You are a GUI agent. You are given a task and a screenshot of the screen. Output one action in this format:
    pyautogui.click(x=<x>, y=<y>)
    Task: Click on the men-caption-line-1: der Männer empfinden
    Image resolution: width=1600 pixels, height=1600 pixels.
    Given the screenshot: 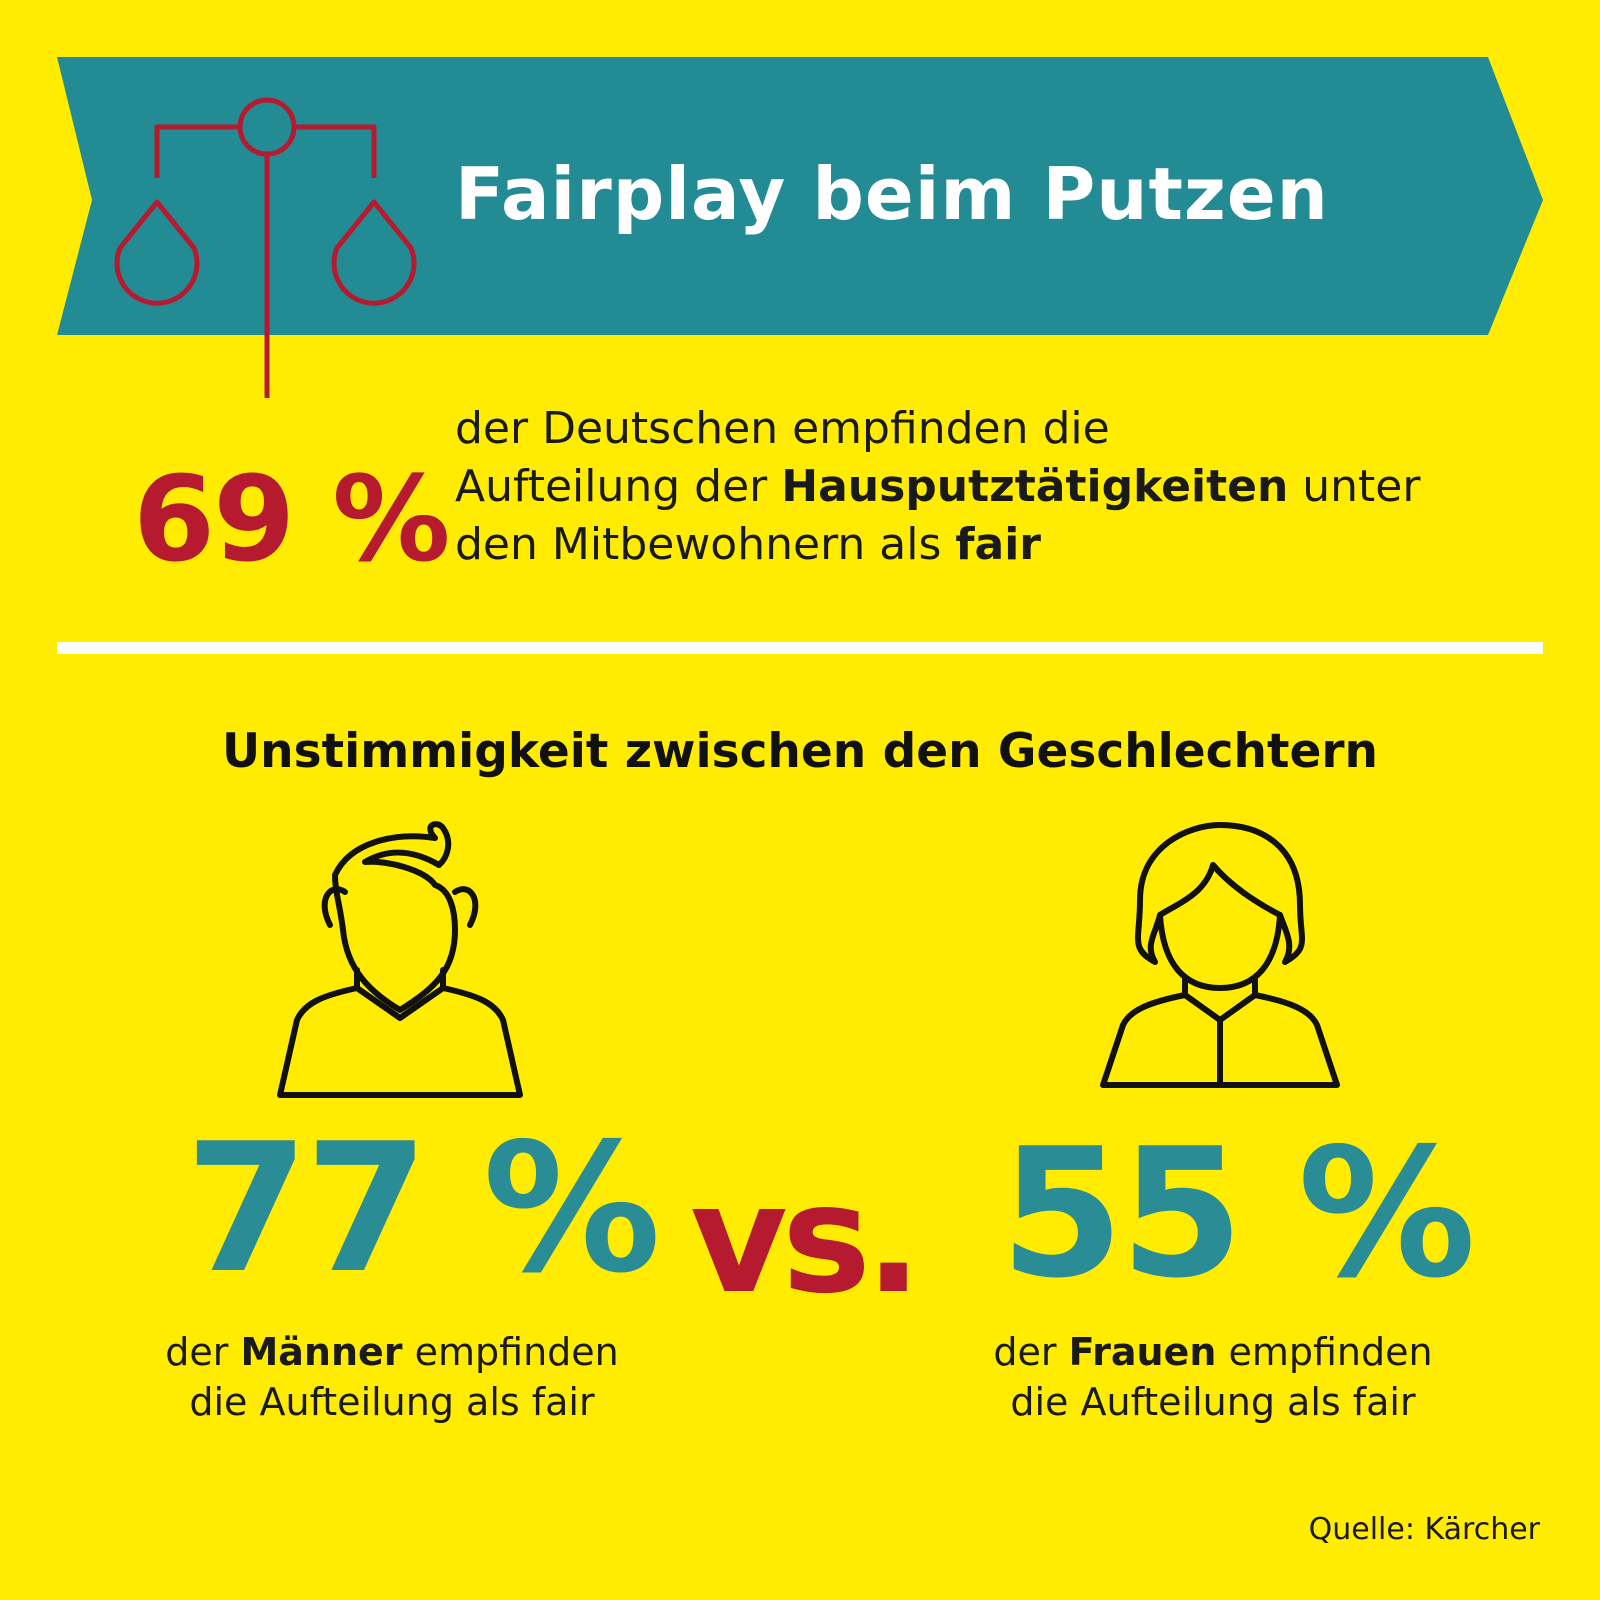 What is the action you would take?
    pyautogui.click(x=392, y=1352)
    